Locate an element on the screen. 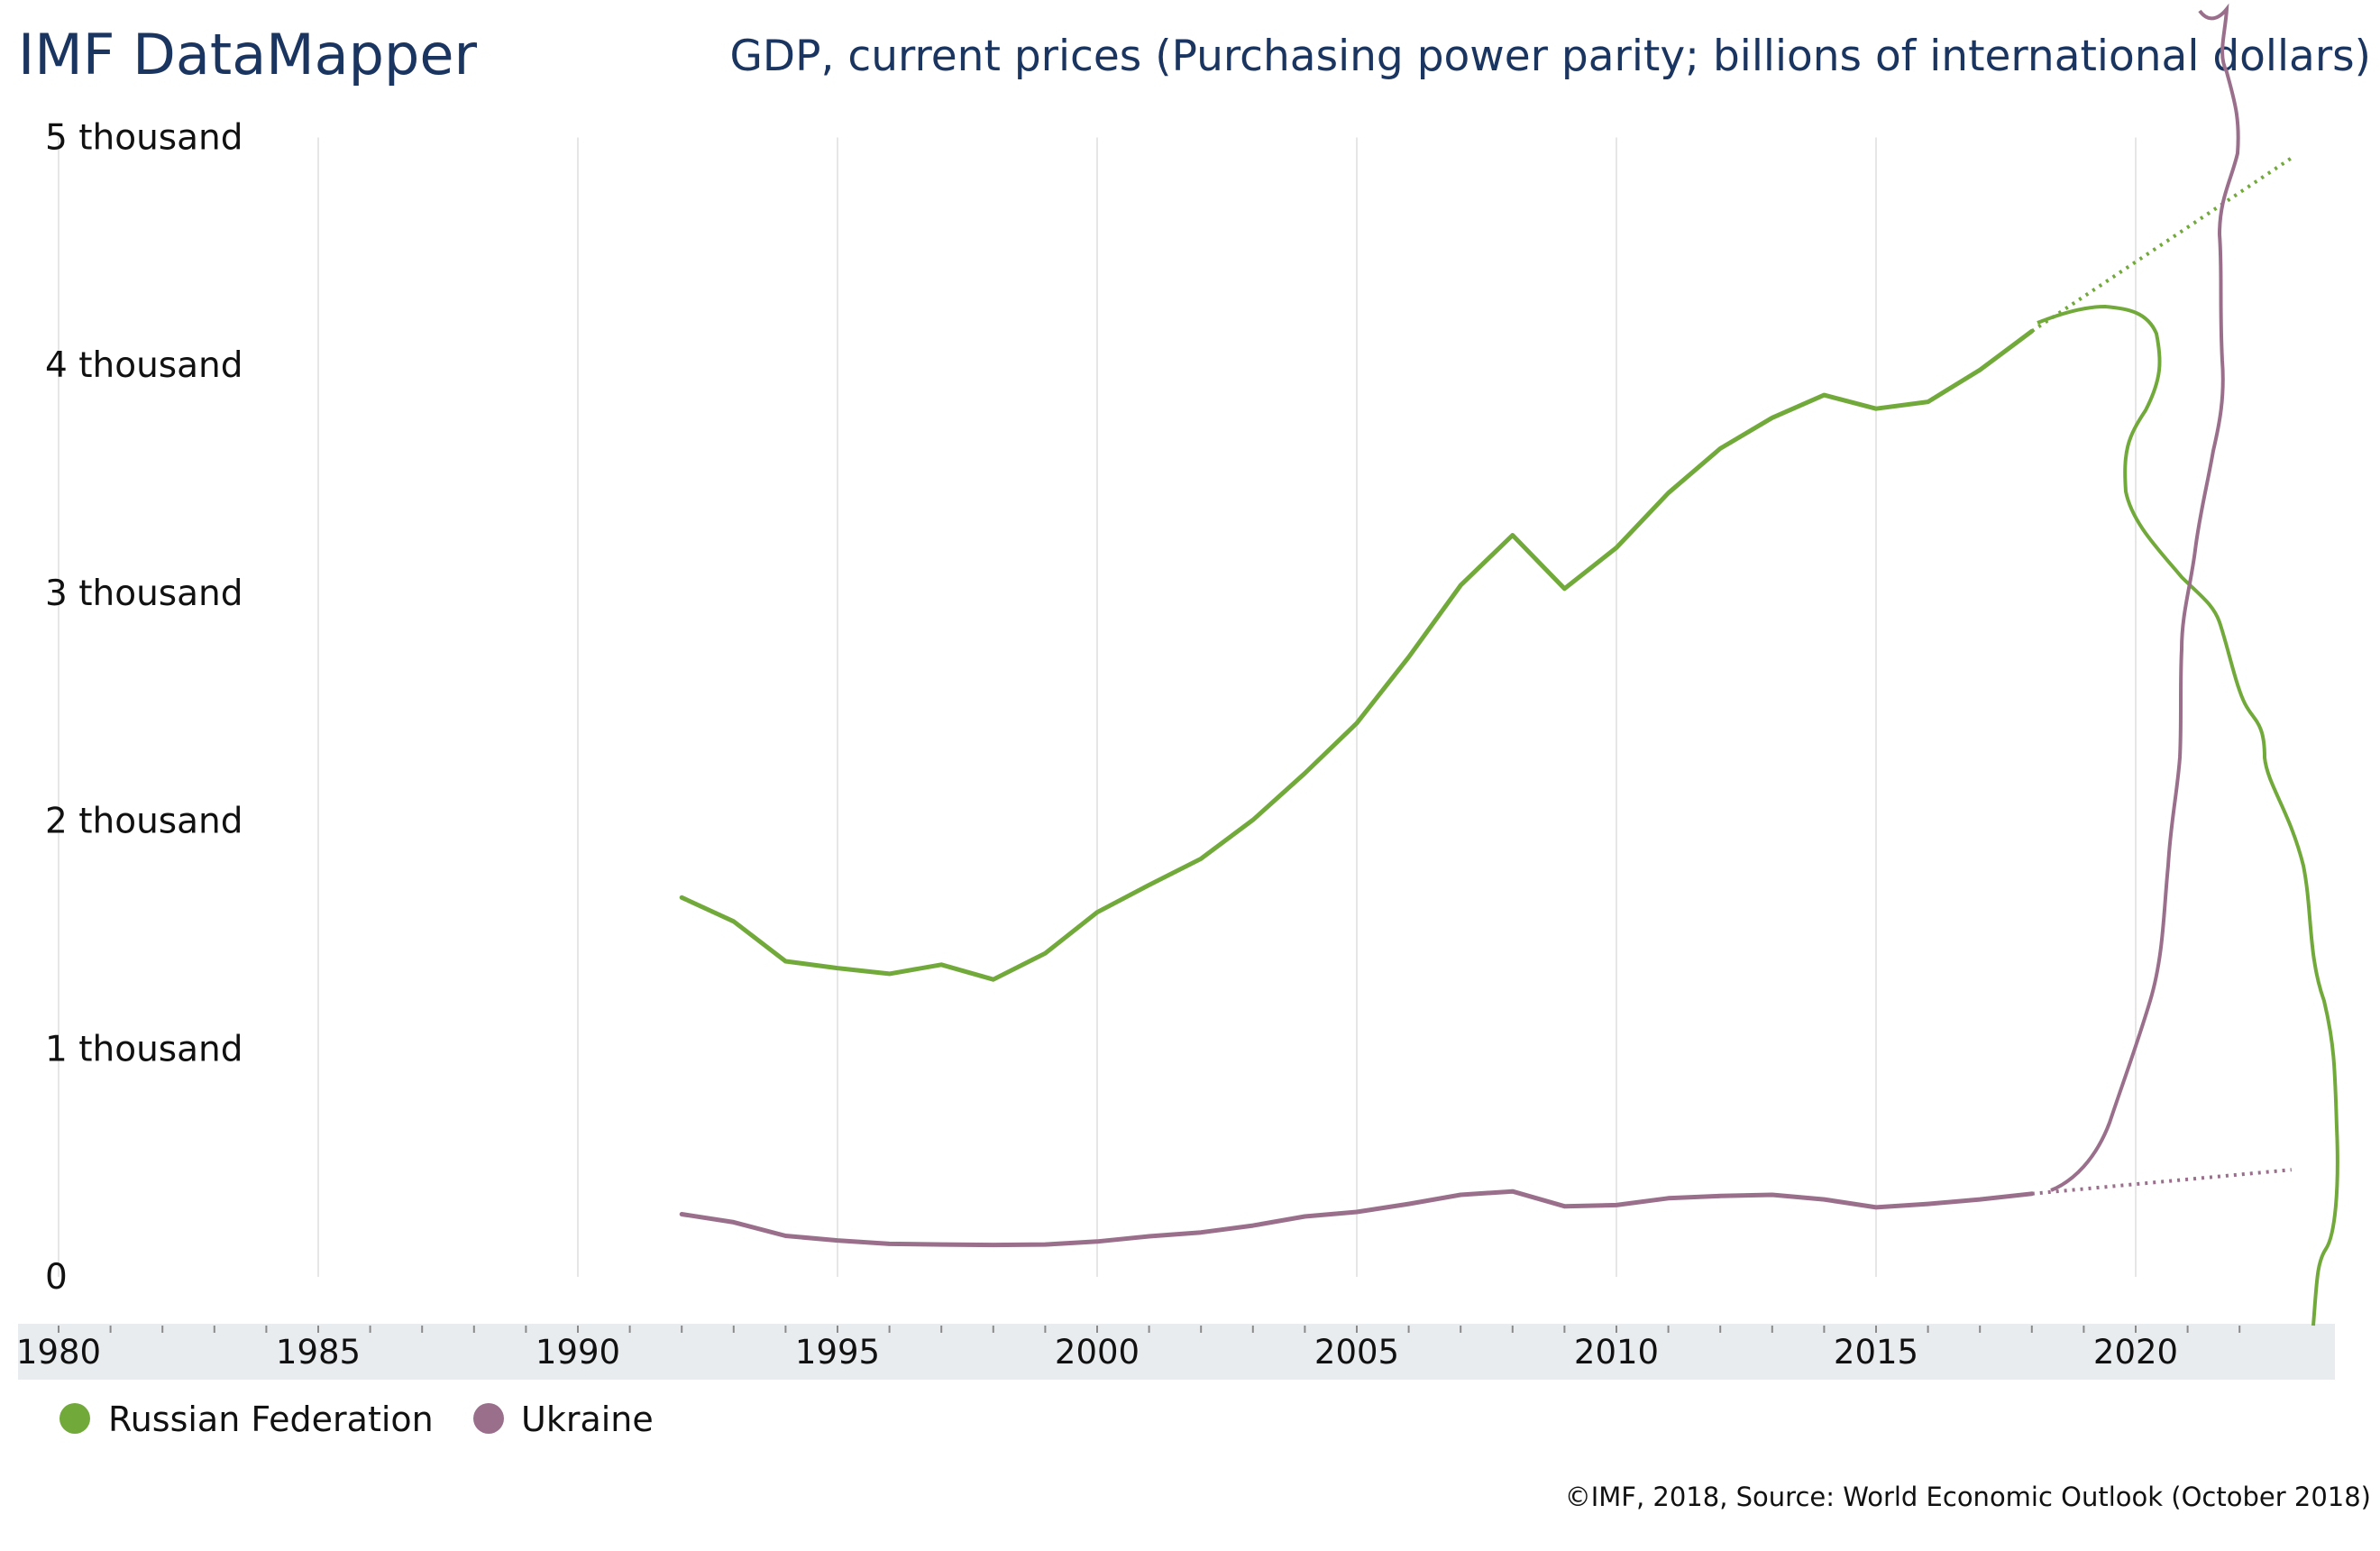 The height and width of the screenshot is (1551, 2380). y-tick-label: 4 thousand is located at coordinates (144, 366).